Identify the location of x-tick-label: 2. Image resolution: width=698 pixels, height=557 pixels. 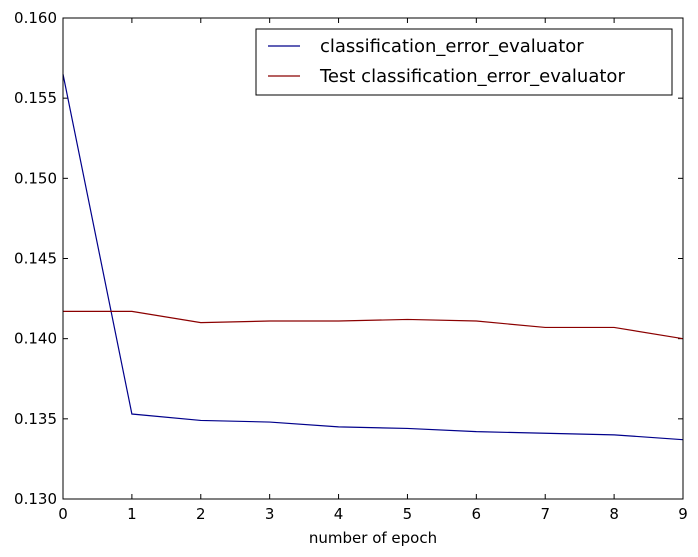
(201, 514).